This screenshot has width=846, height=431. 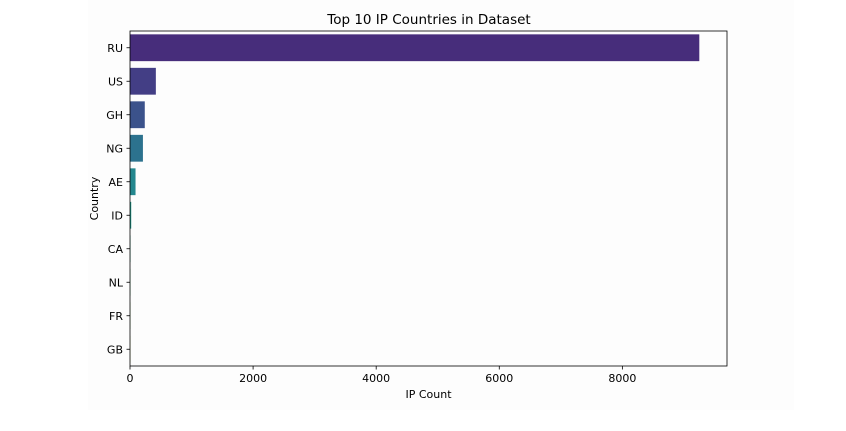 What do you see at coordinates (114, 148) in the screenshot?
I see `y-tick-label-ng: NG` at bounding box center [114, 148].